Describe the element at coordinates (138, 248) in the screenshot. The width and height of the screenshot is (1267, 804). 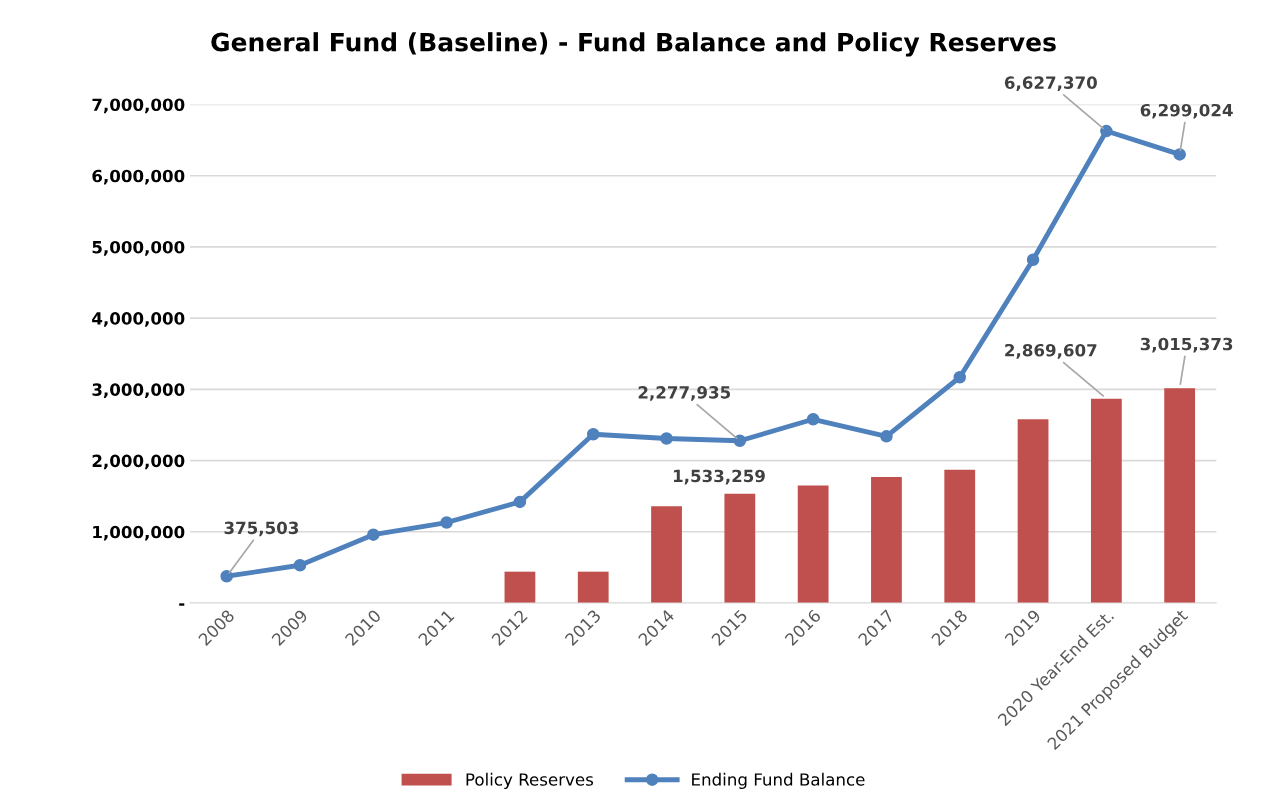
I see `y-tick-label: 5,000,000` at that location.